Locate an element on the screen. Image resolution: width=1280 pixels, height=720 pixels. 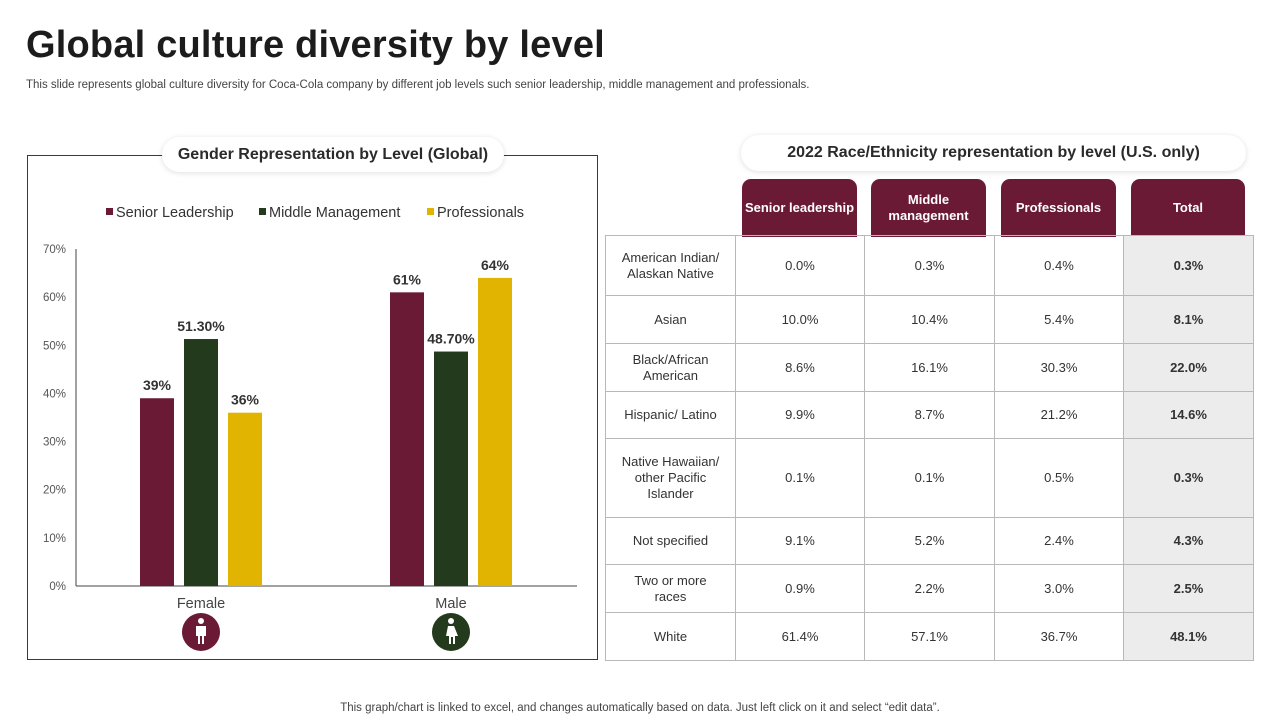
table-row: White 61.4% 57.1% 36.7% 48.1% is located at coordinates (929, 636).